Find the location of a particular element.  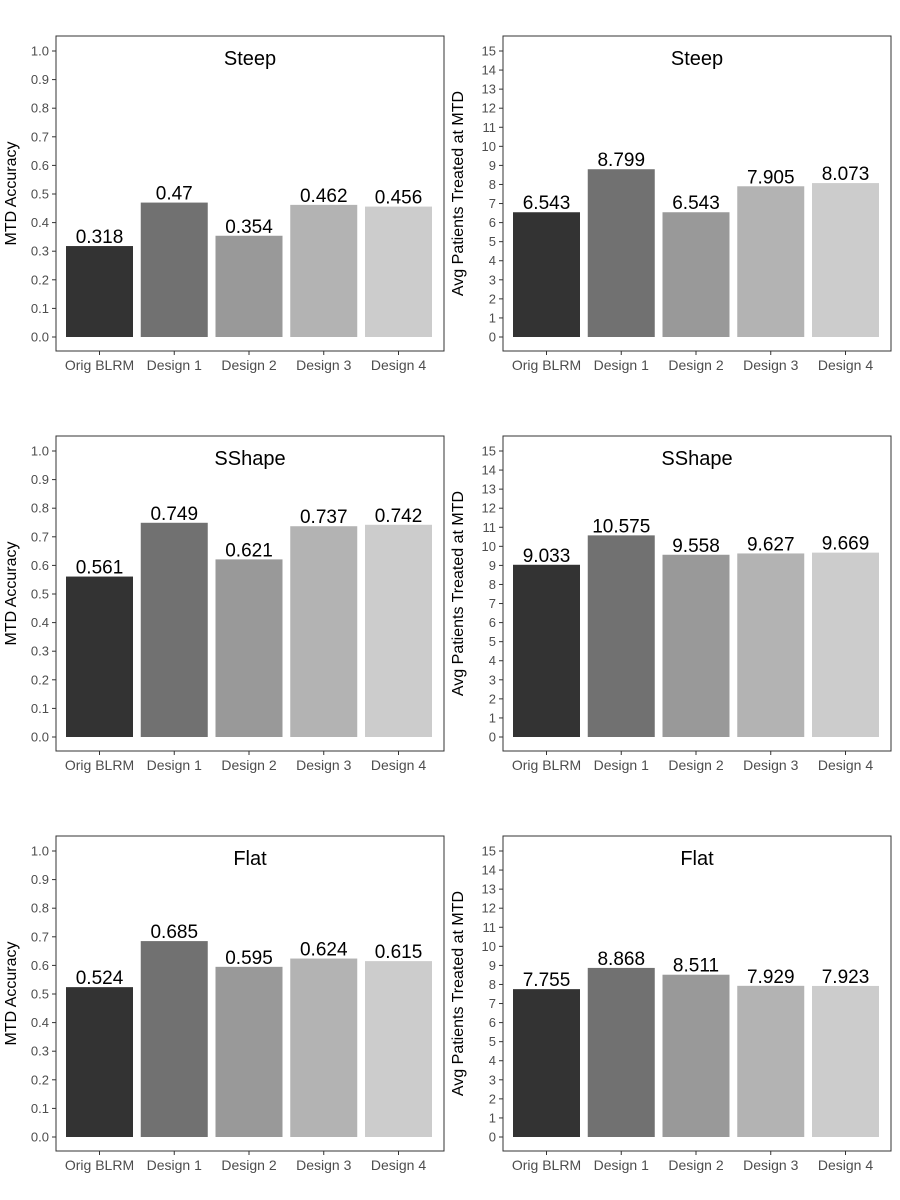

bar-value-label: 7.905 is located at coordinates (771, 177).